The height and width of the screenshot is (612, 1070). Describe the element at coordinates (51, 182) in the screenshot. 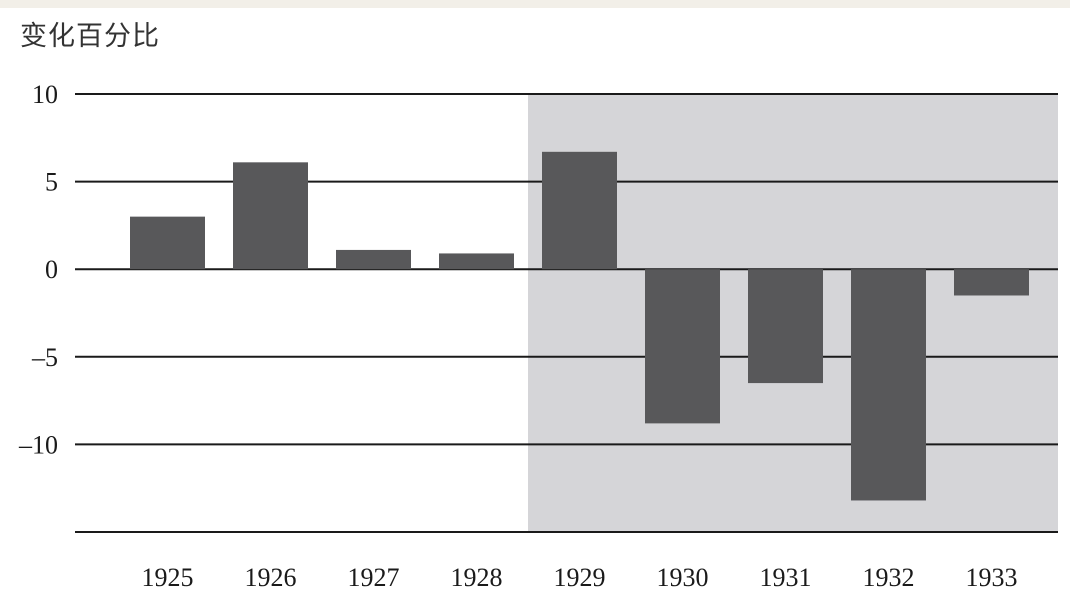

I see `y-tick-label: 5` at that location.